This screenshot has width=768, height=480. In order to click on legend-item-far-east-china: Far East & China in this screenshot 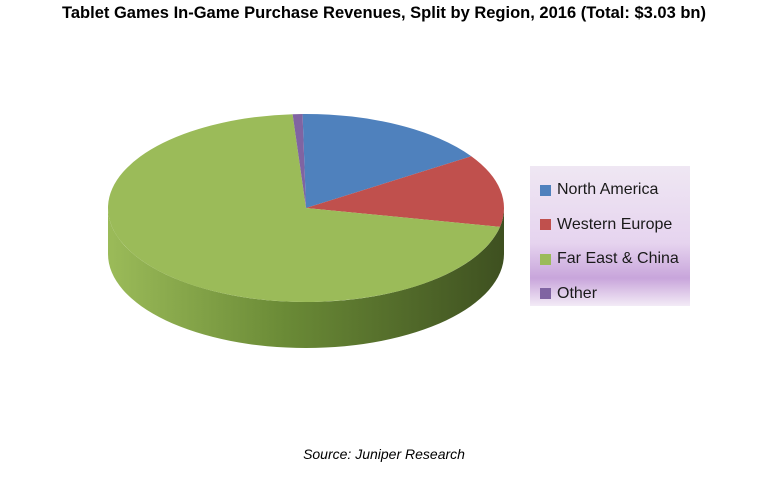, I will do `click(610, 259)`.